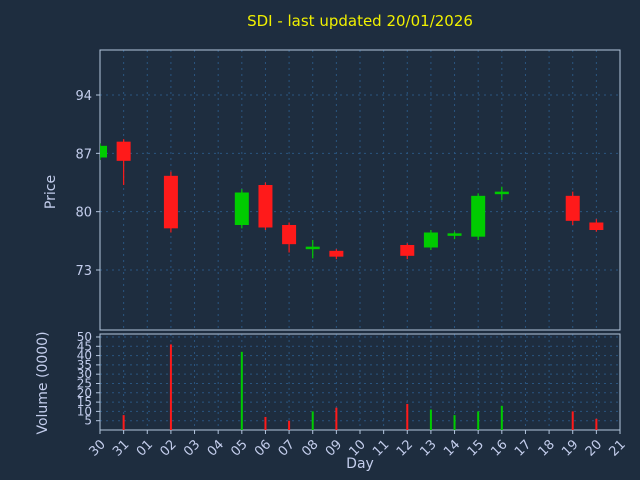 This screenshot has width=640, height=480. Describe the element at coordinates (334, 448) in the screenshot. I see `x-tick-label: 09` at that location.